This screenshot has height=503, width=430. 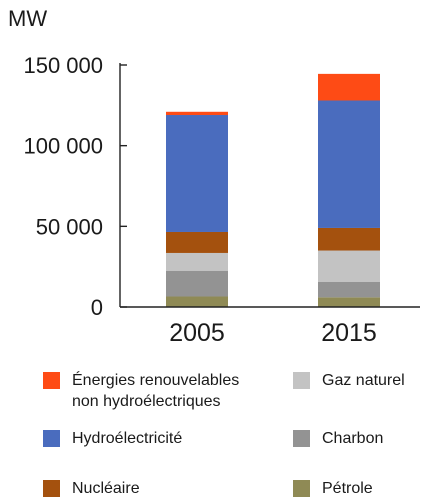 What do you see at coordinates (146, 401) in the screenshot?
I see `legend-label-renewables-line2: non hydroélectriques` at bounding box center [146, 401].